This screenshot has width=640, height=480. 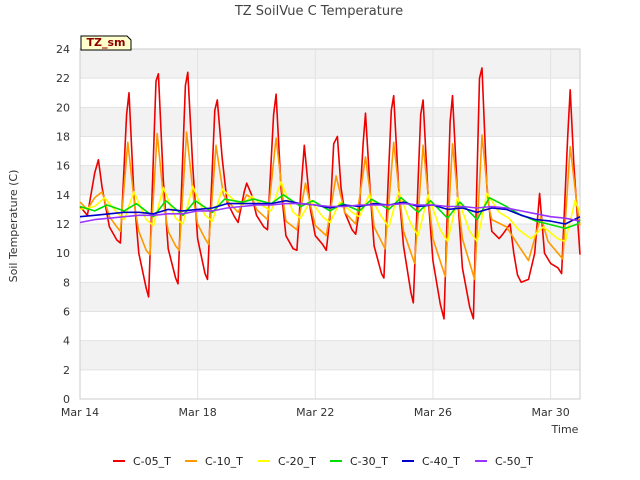 I want to click on y-tick-label: 16, so click(x=63, y=166).